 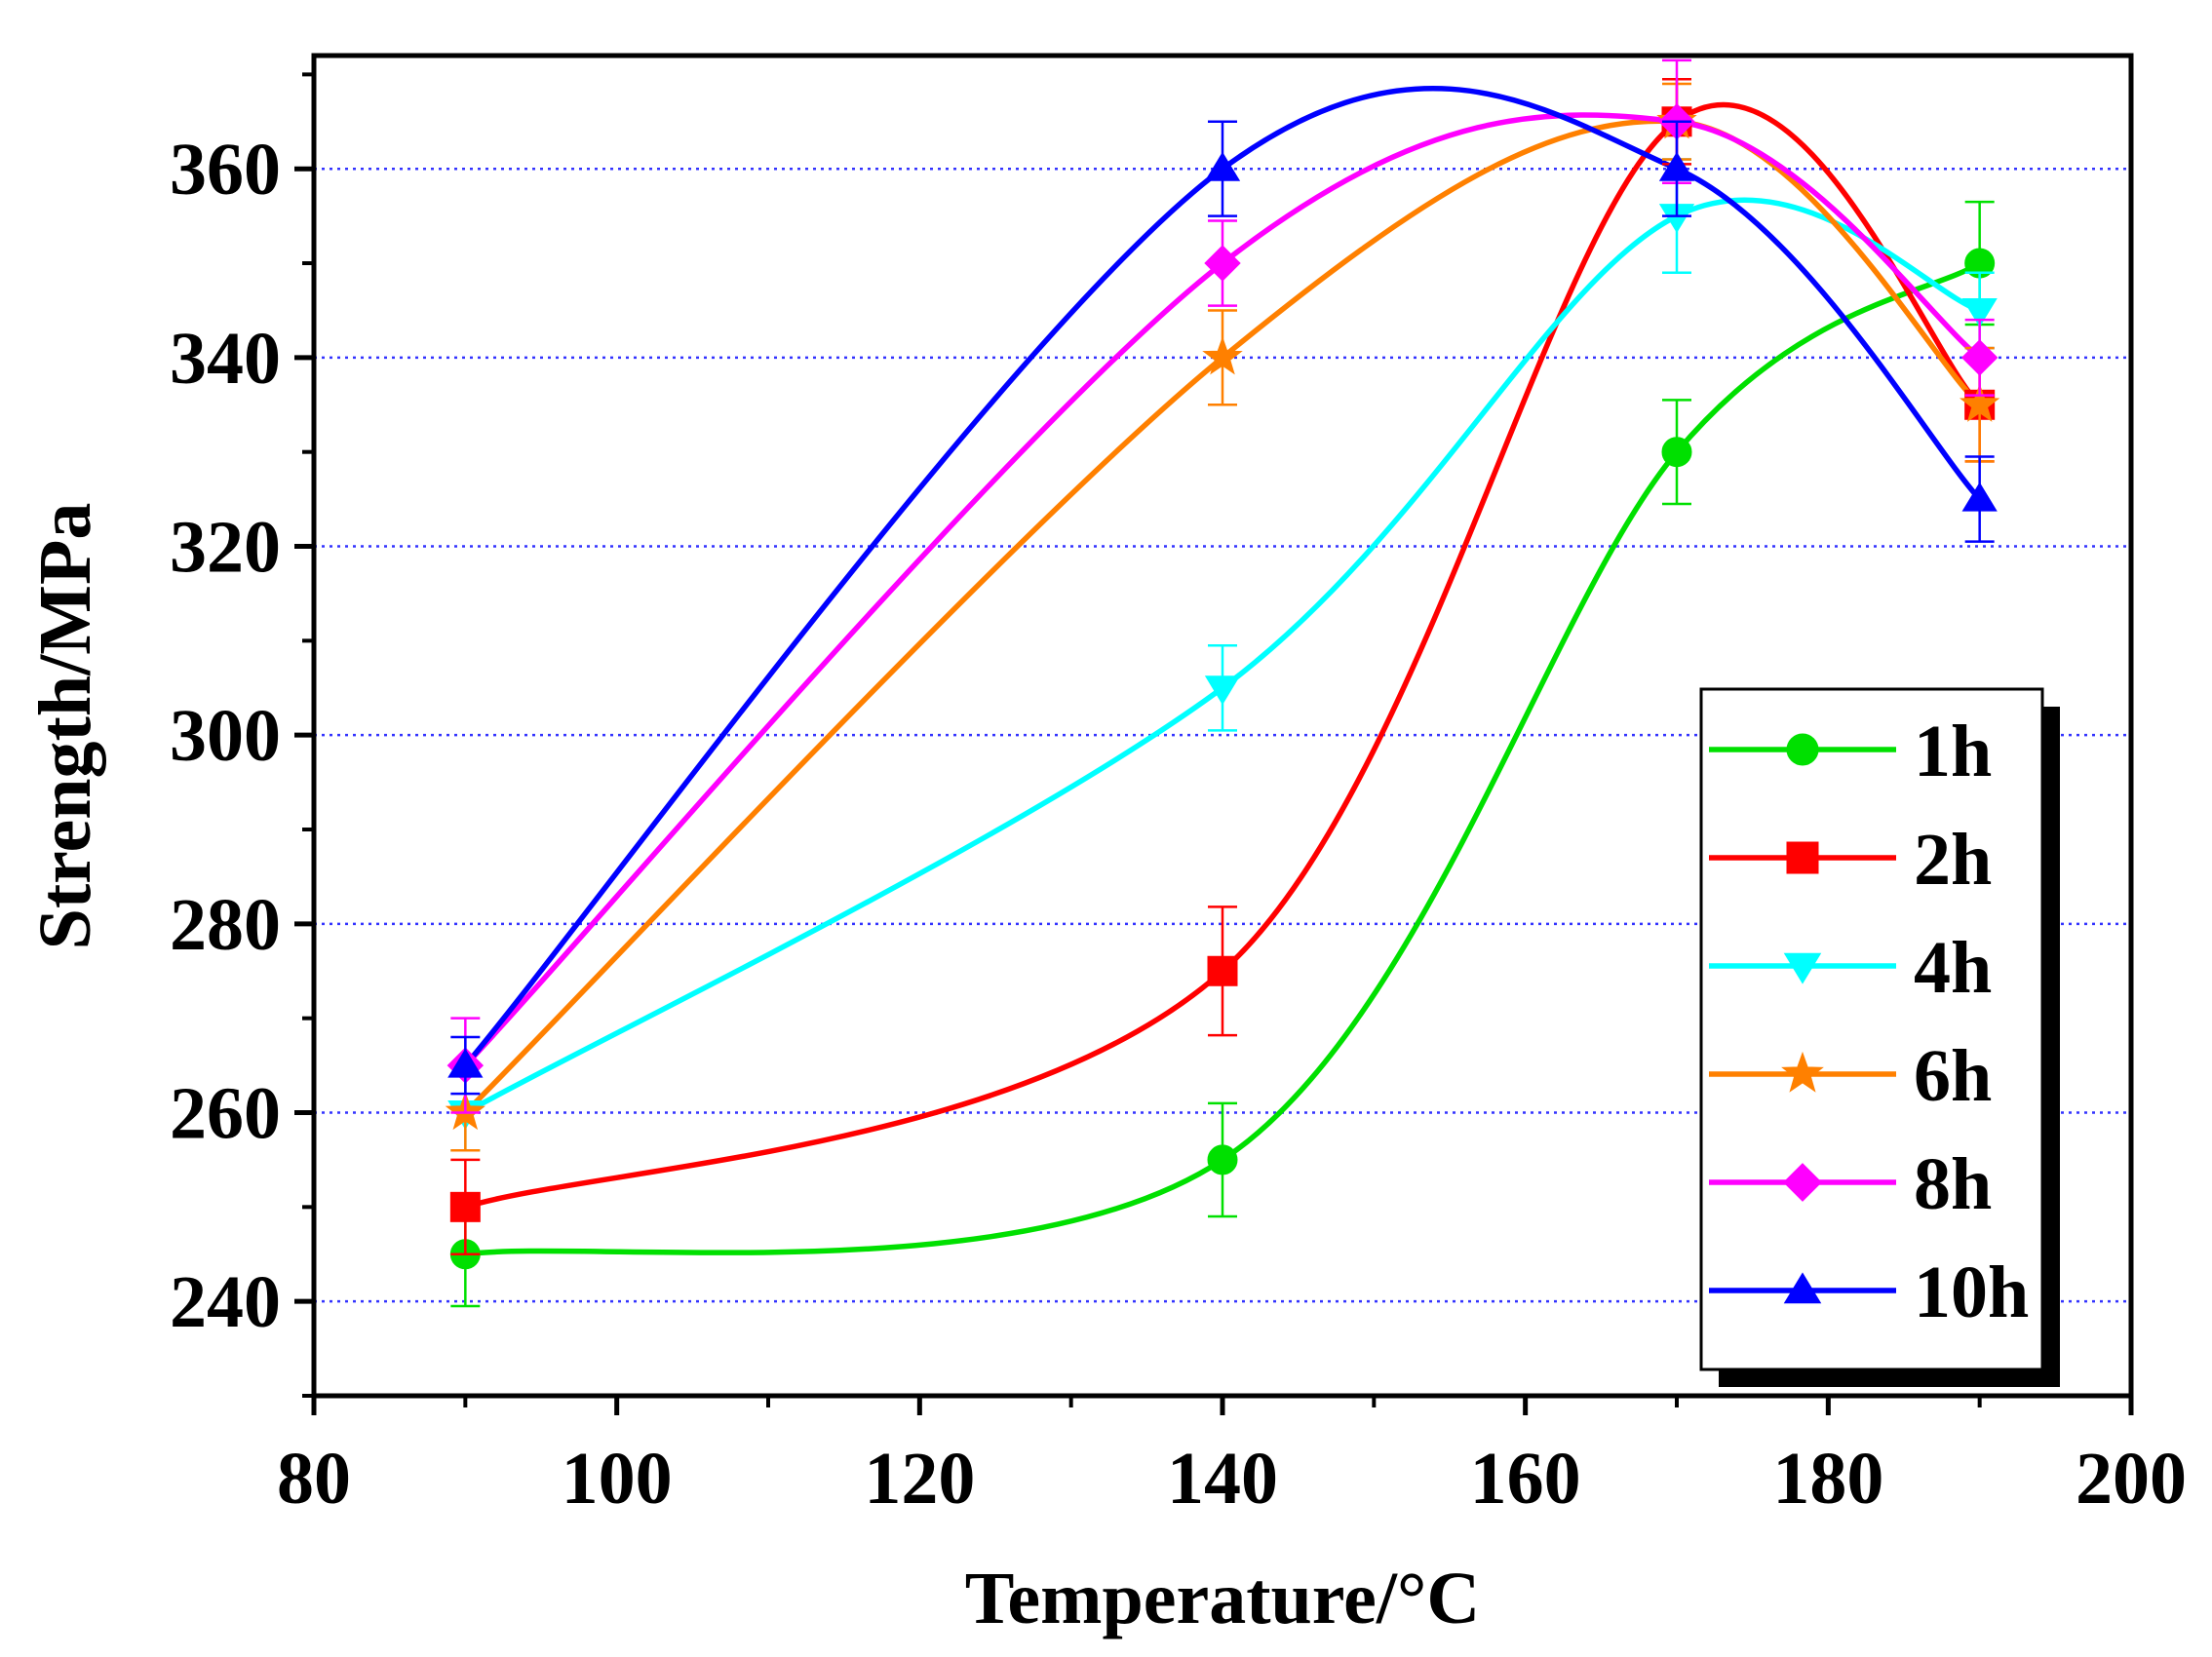 I want to click on x-tick-label-120: 120, so click(x=919, y=1479).